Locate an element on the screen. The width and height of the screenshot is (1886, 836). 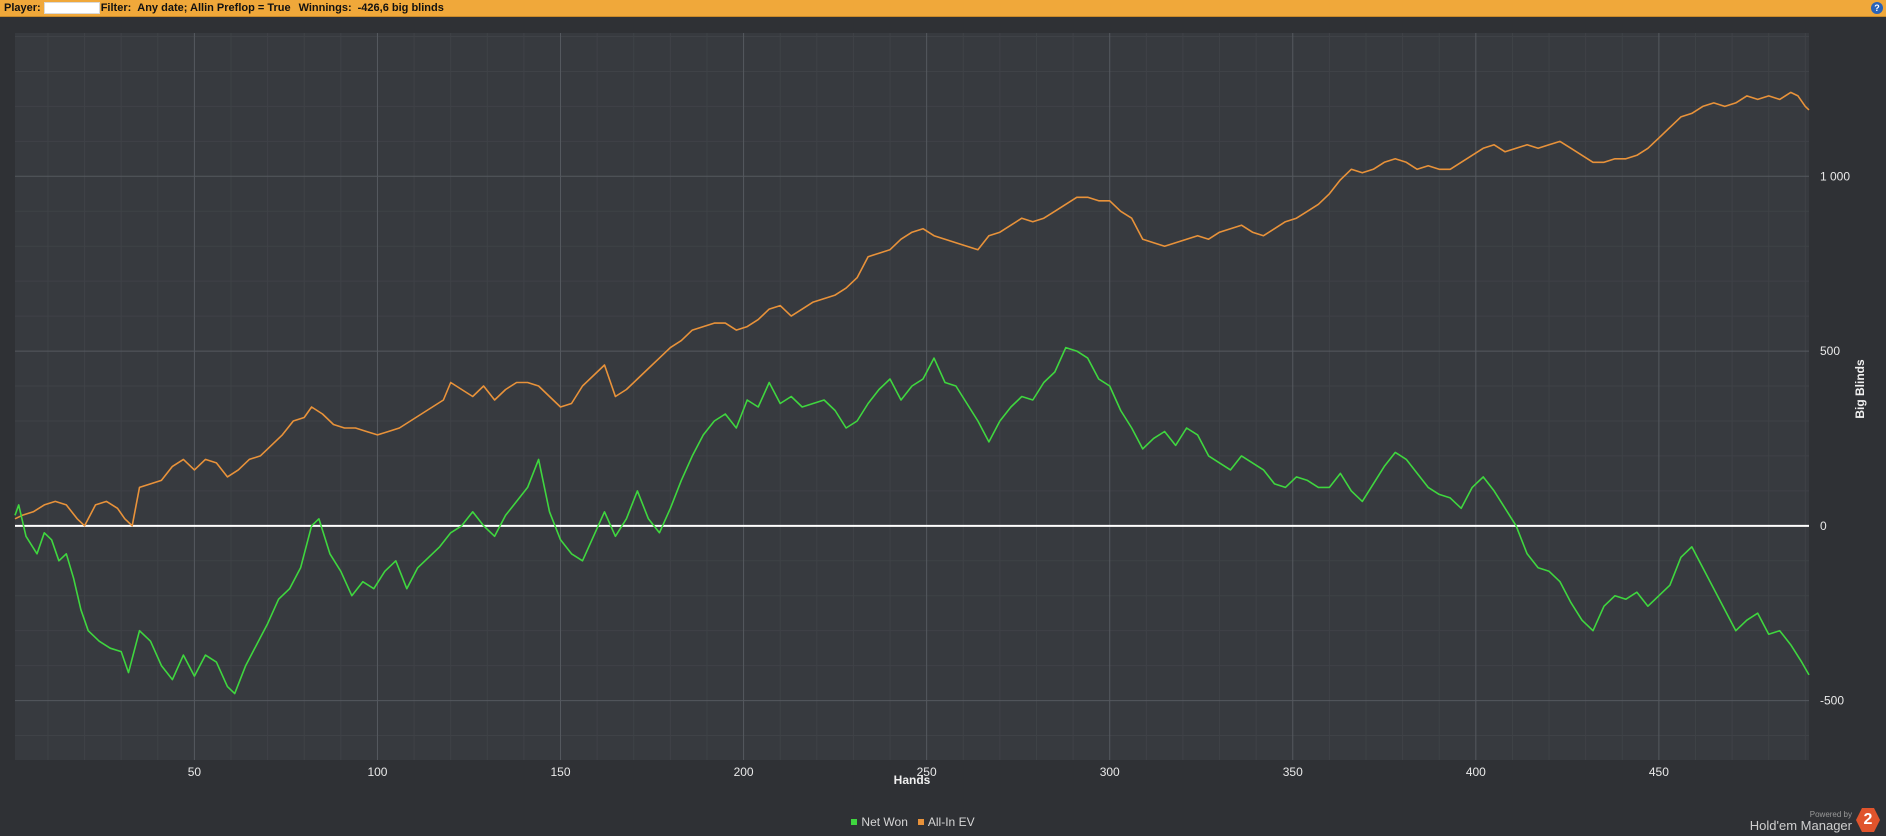
x-axis-ticks: 50 100 150 200 250 300 350 400 450 is located at coordinates (929, 772).